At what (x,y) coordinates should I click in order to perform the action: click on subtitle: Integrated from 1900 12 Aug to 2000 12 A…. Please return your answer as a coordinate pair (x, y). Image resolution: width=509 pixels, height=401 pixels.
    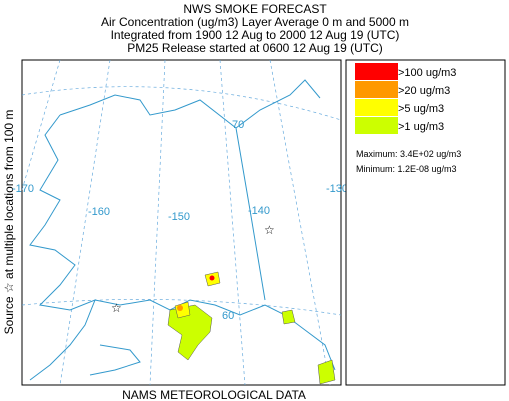
    Looking at the image, I should click on (255, 35).